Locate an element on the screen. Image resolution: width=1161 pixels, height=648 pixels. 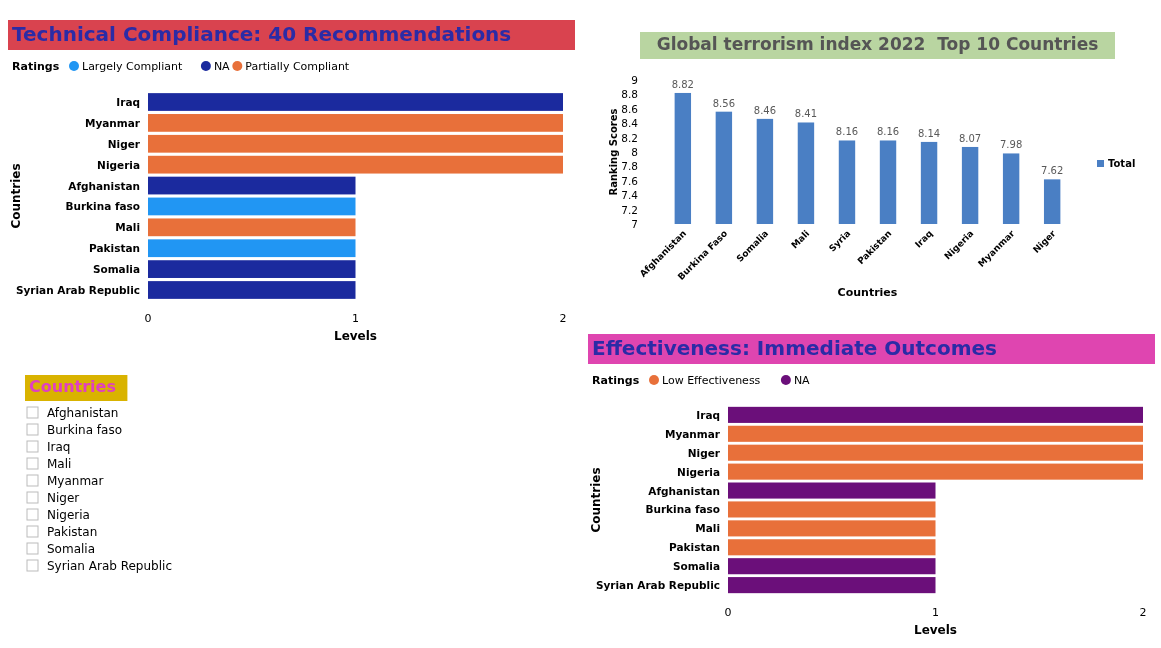
legend-label: Low Effectiveness is located at coordinates (711, 380).